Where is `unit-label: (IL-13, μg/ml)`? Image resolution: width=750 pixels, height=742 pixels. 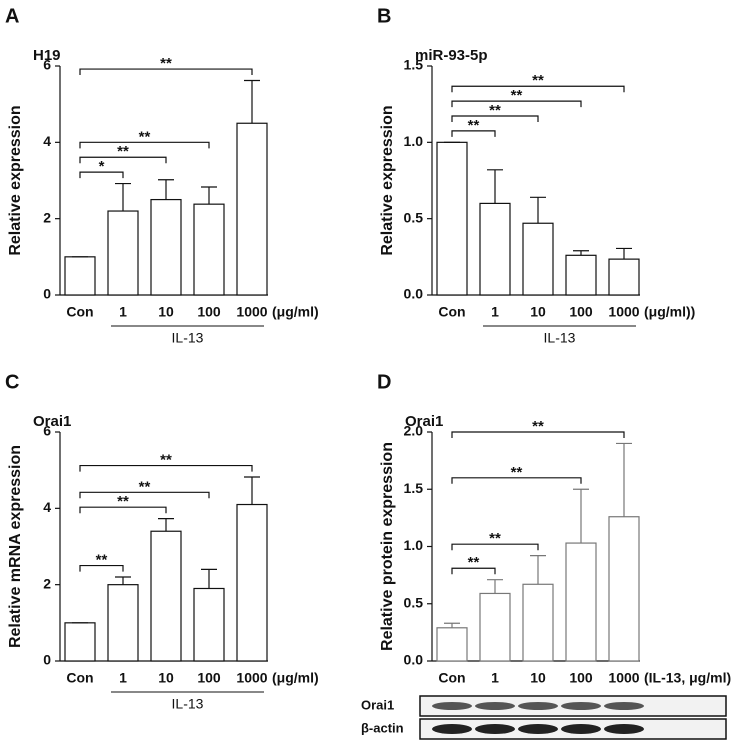 unit-label: (IL-13, μg/ml) is located at coordinates (687, 678).